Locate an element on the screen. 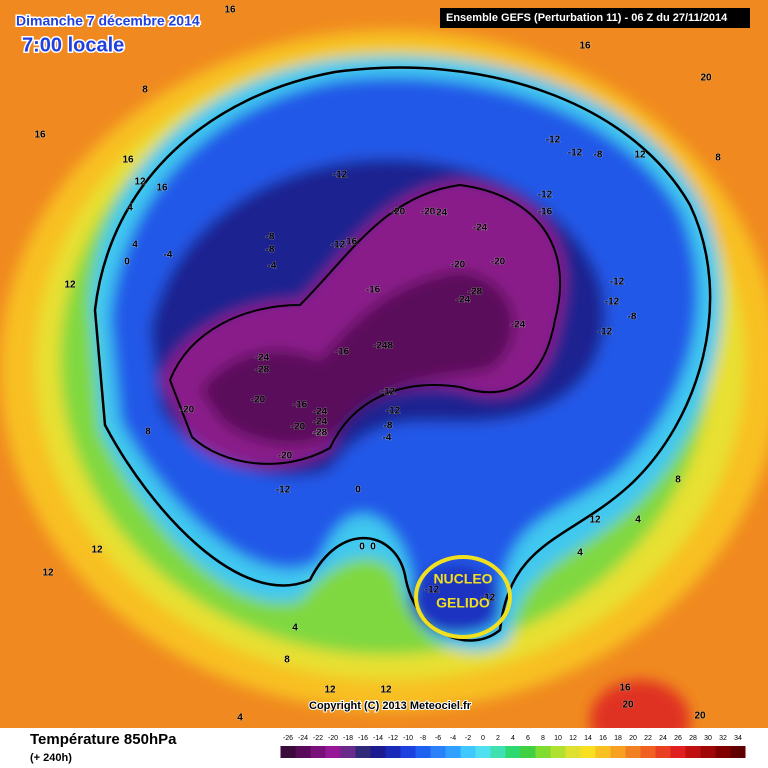  contour-label: -28 is located at coordinates (320, 433).